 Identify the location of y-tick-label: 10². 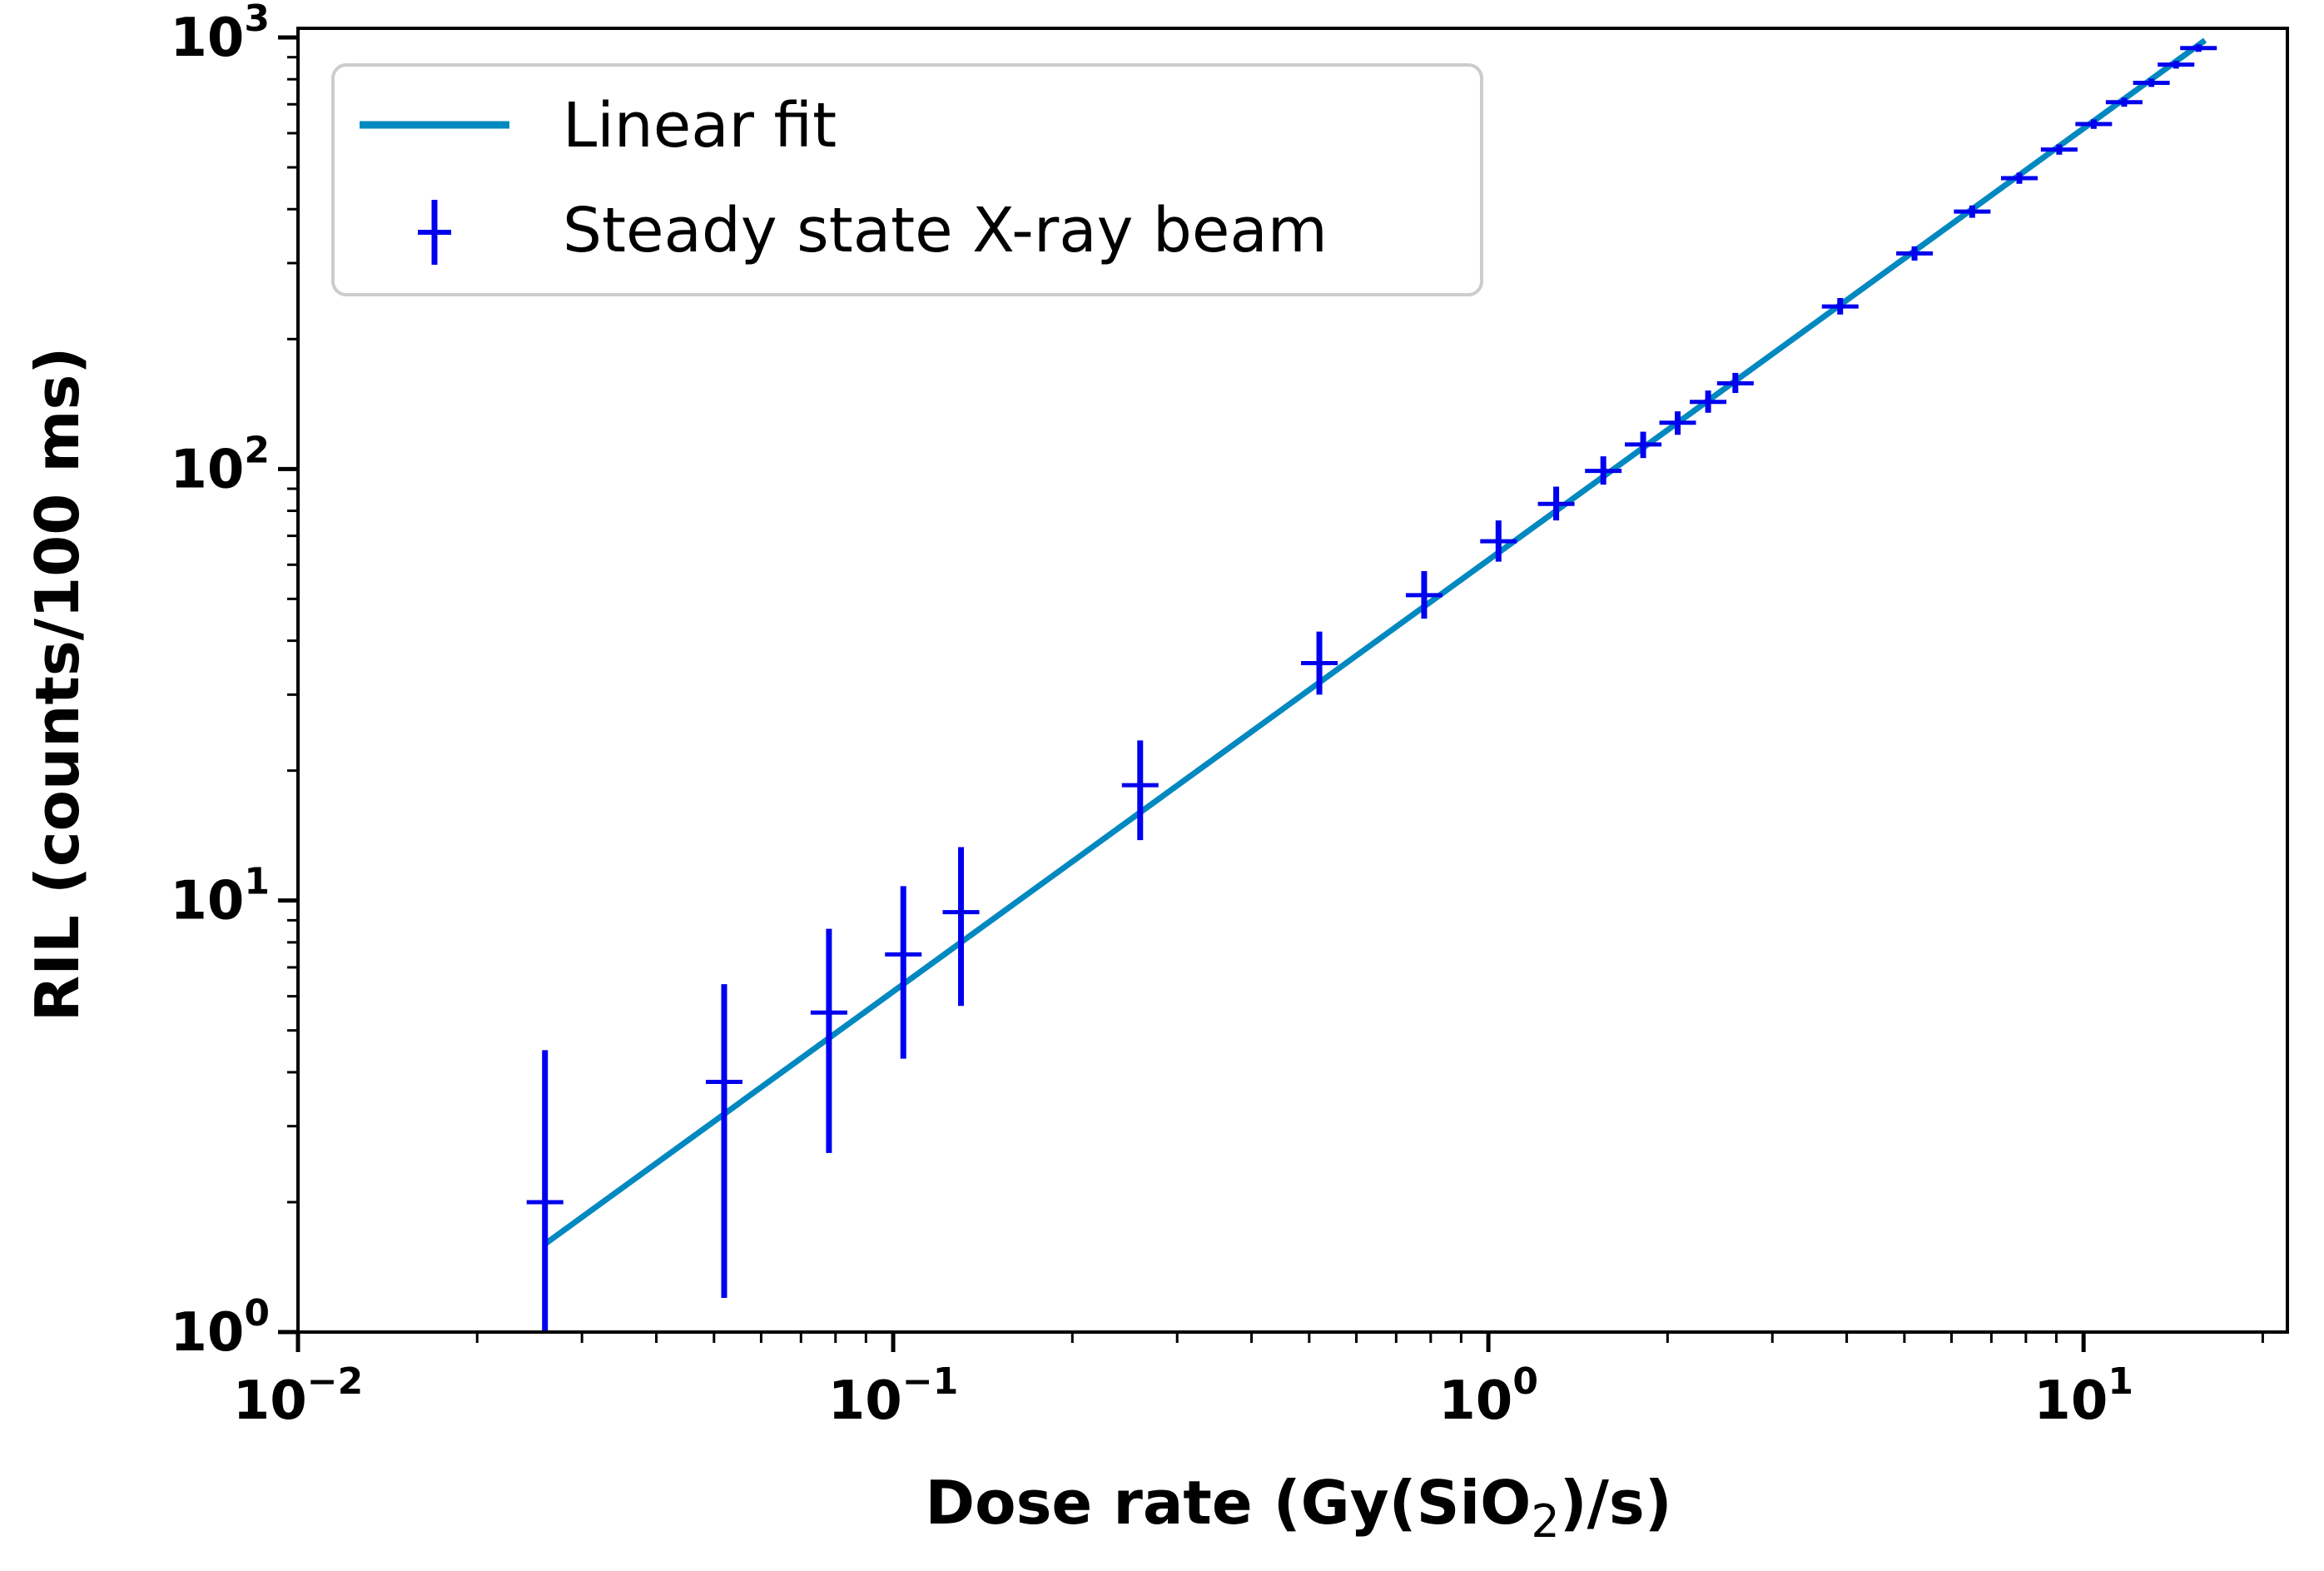
(220, 464).